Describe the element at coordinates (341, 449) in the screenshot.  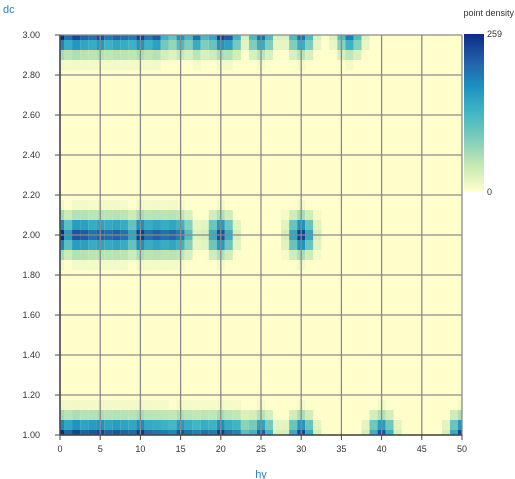
I see `x-tick-label: 35` at that location.